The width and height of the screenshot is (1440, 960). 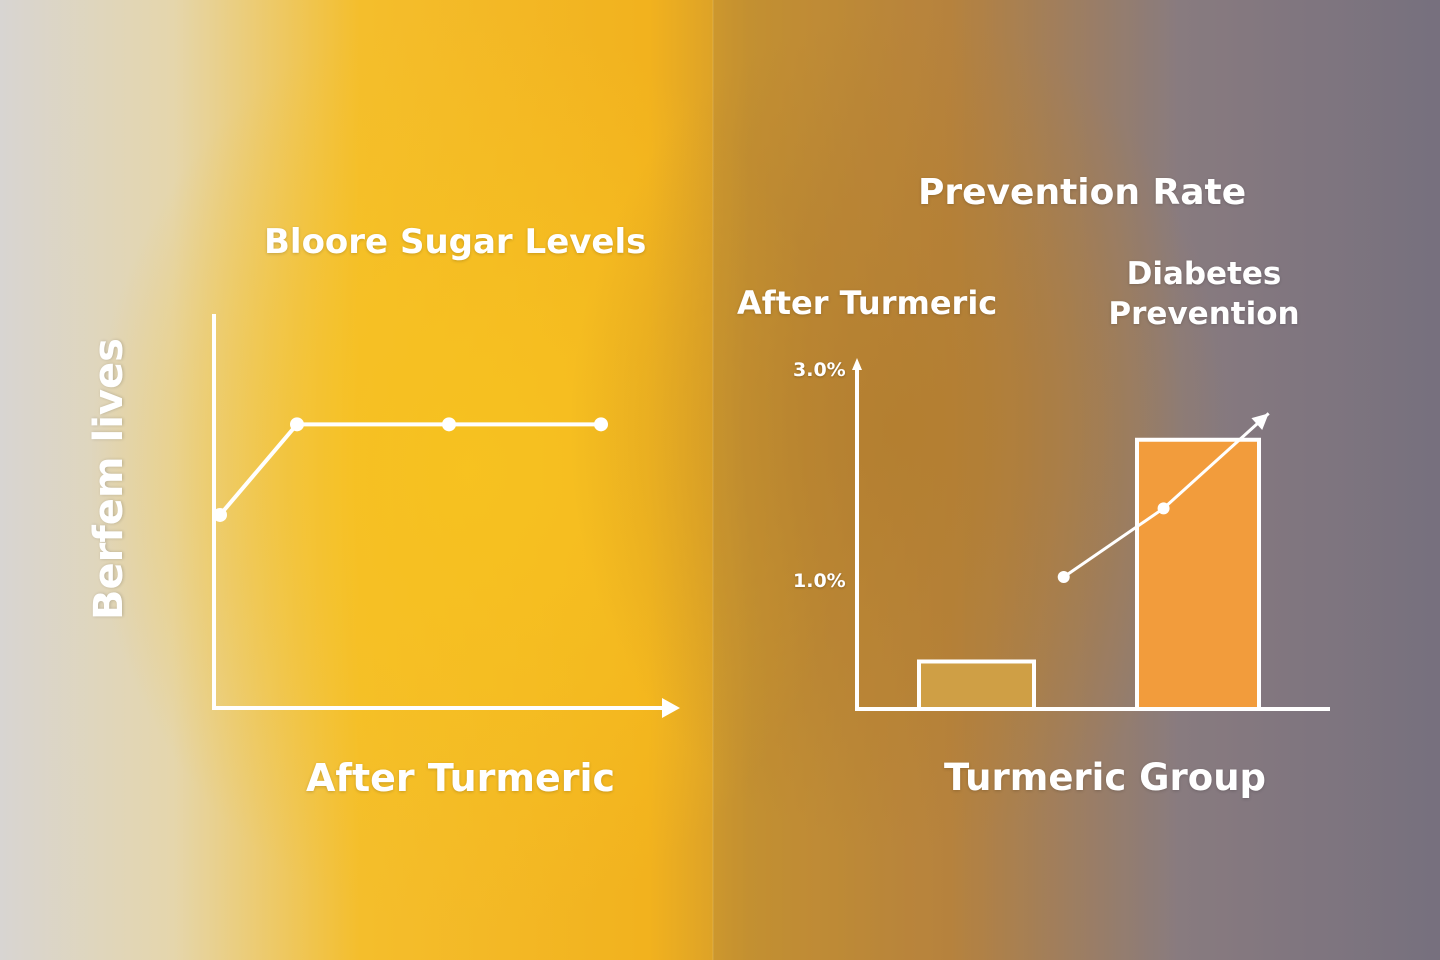 I want to click on right-chart-title: Prevention Rate, so click(x=1082, y=192).